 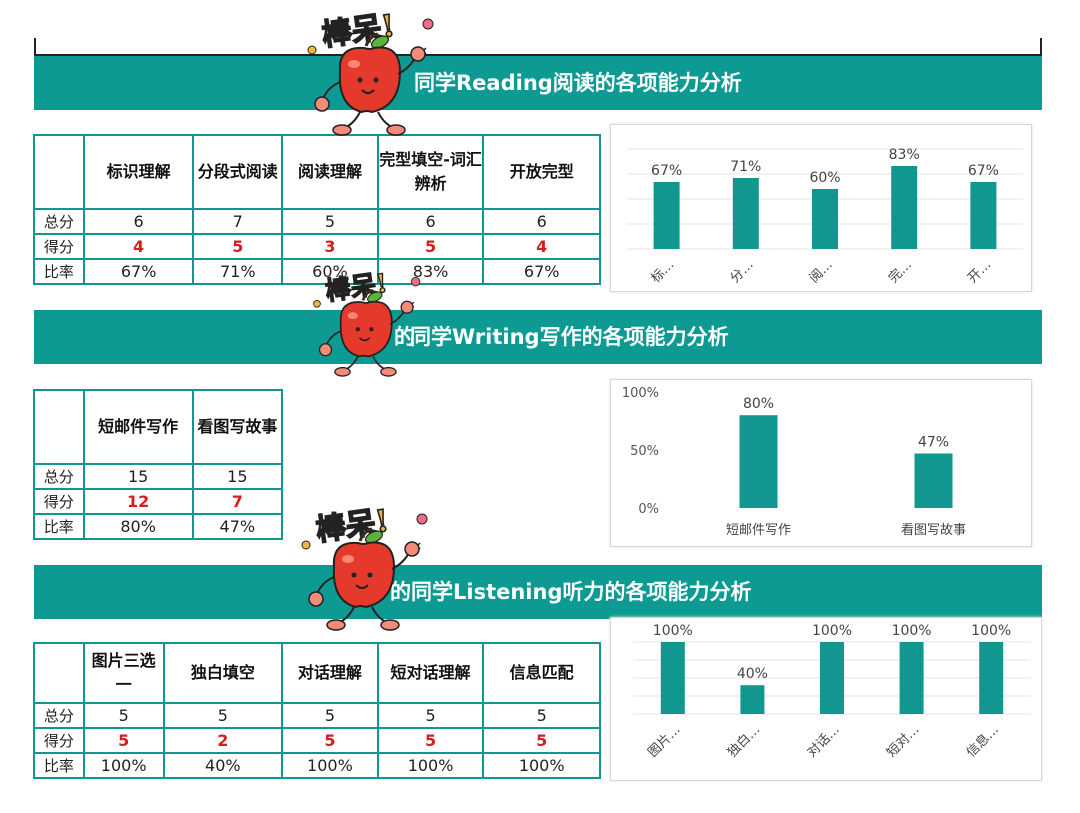 What do you see at coordinates (571, 592) in the screenshot?
I see `listening-banner-title: 的同学Listening听力的各项能力分析` at bounding box center [571, 592].